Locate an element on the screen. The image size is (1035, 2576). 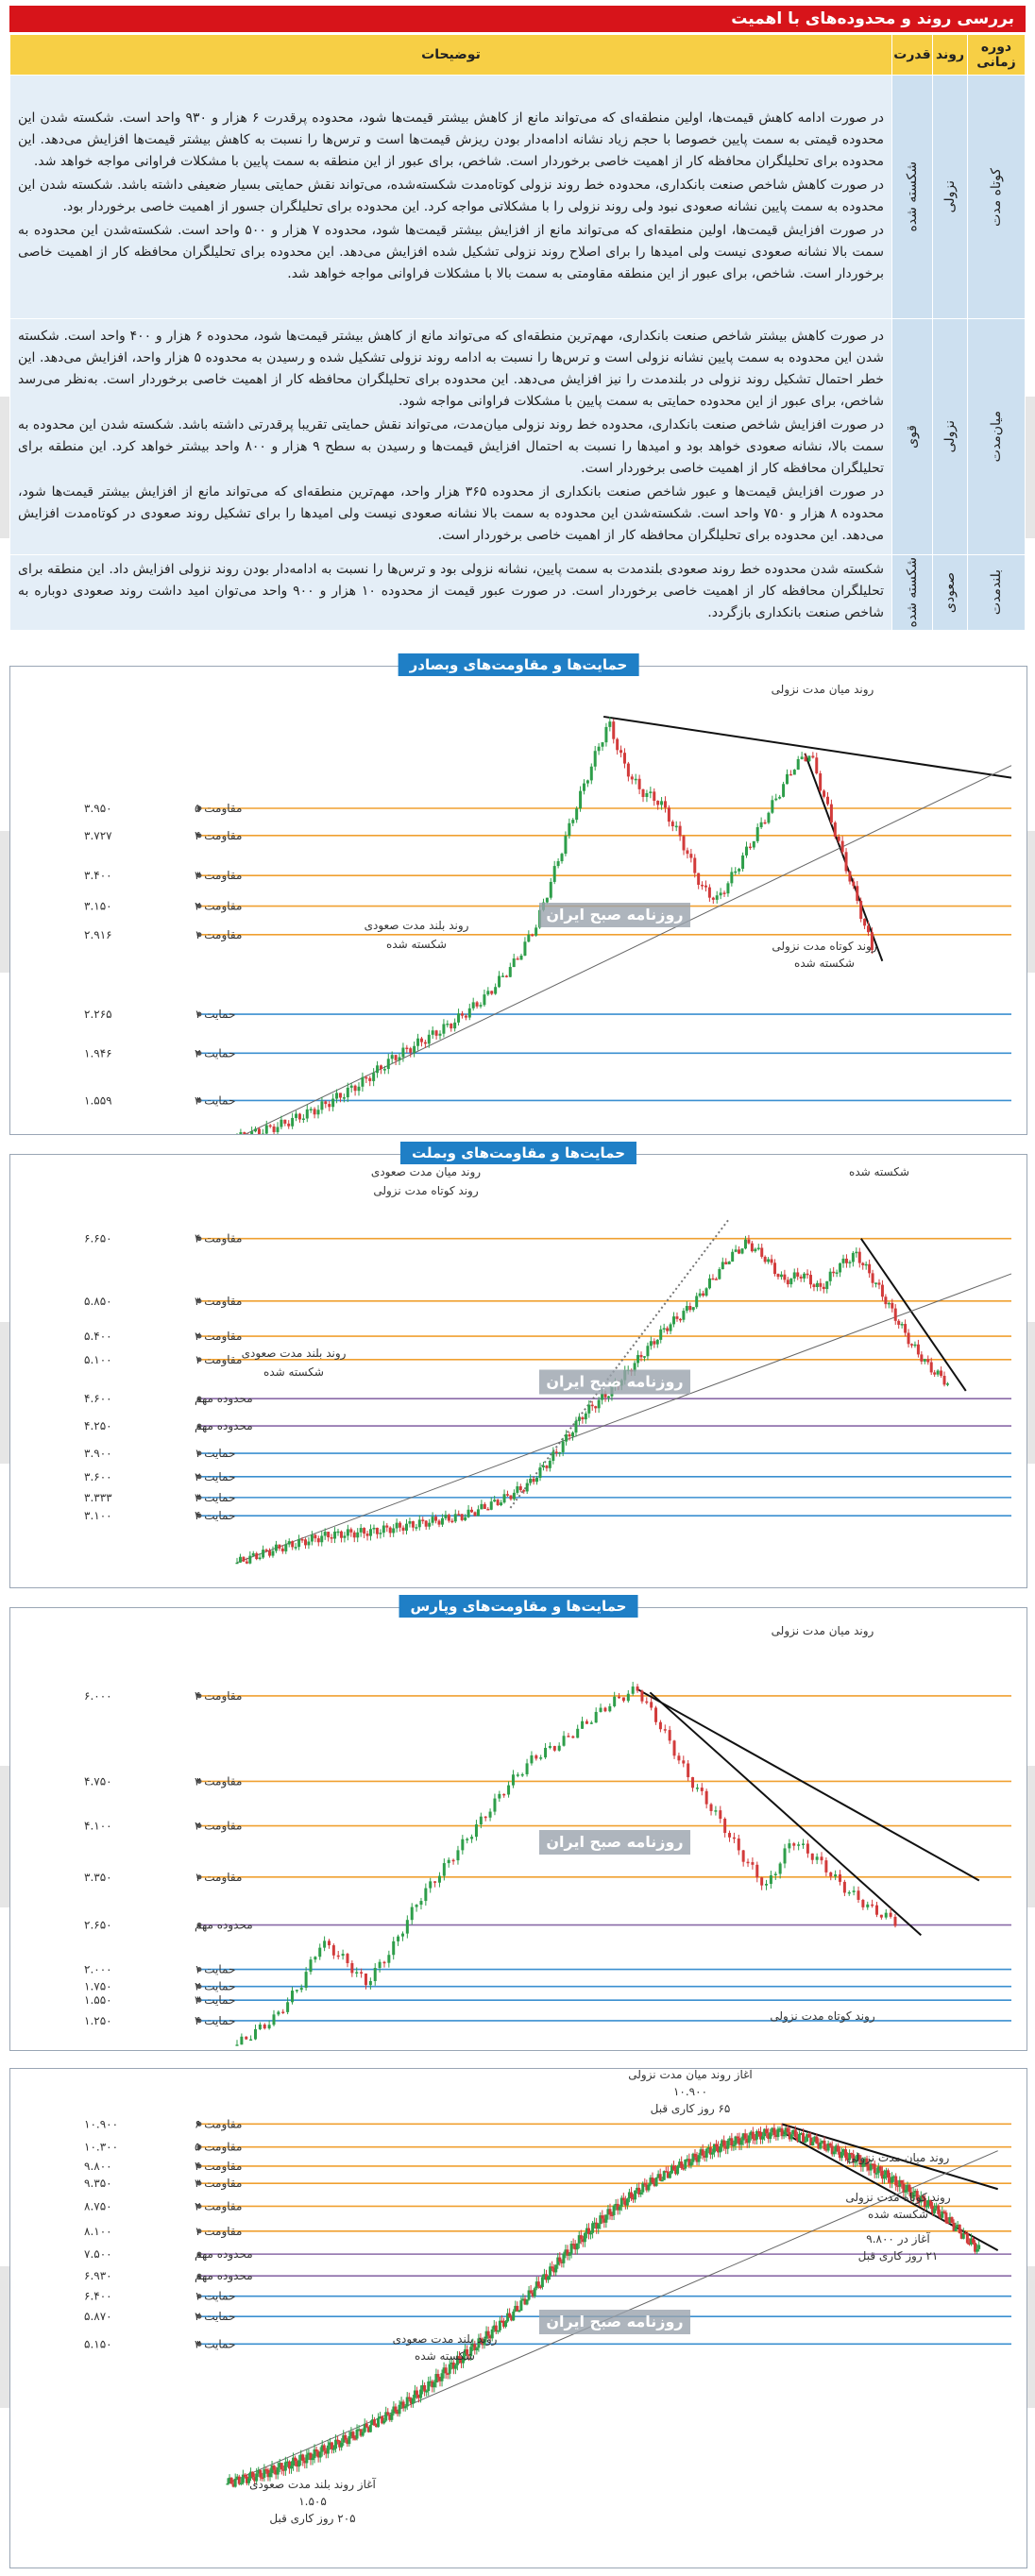
cell-period: بلندمدت is located at coordinates (996, 592).